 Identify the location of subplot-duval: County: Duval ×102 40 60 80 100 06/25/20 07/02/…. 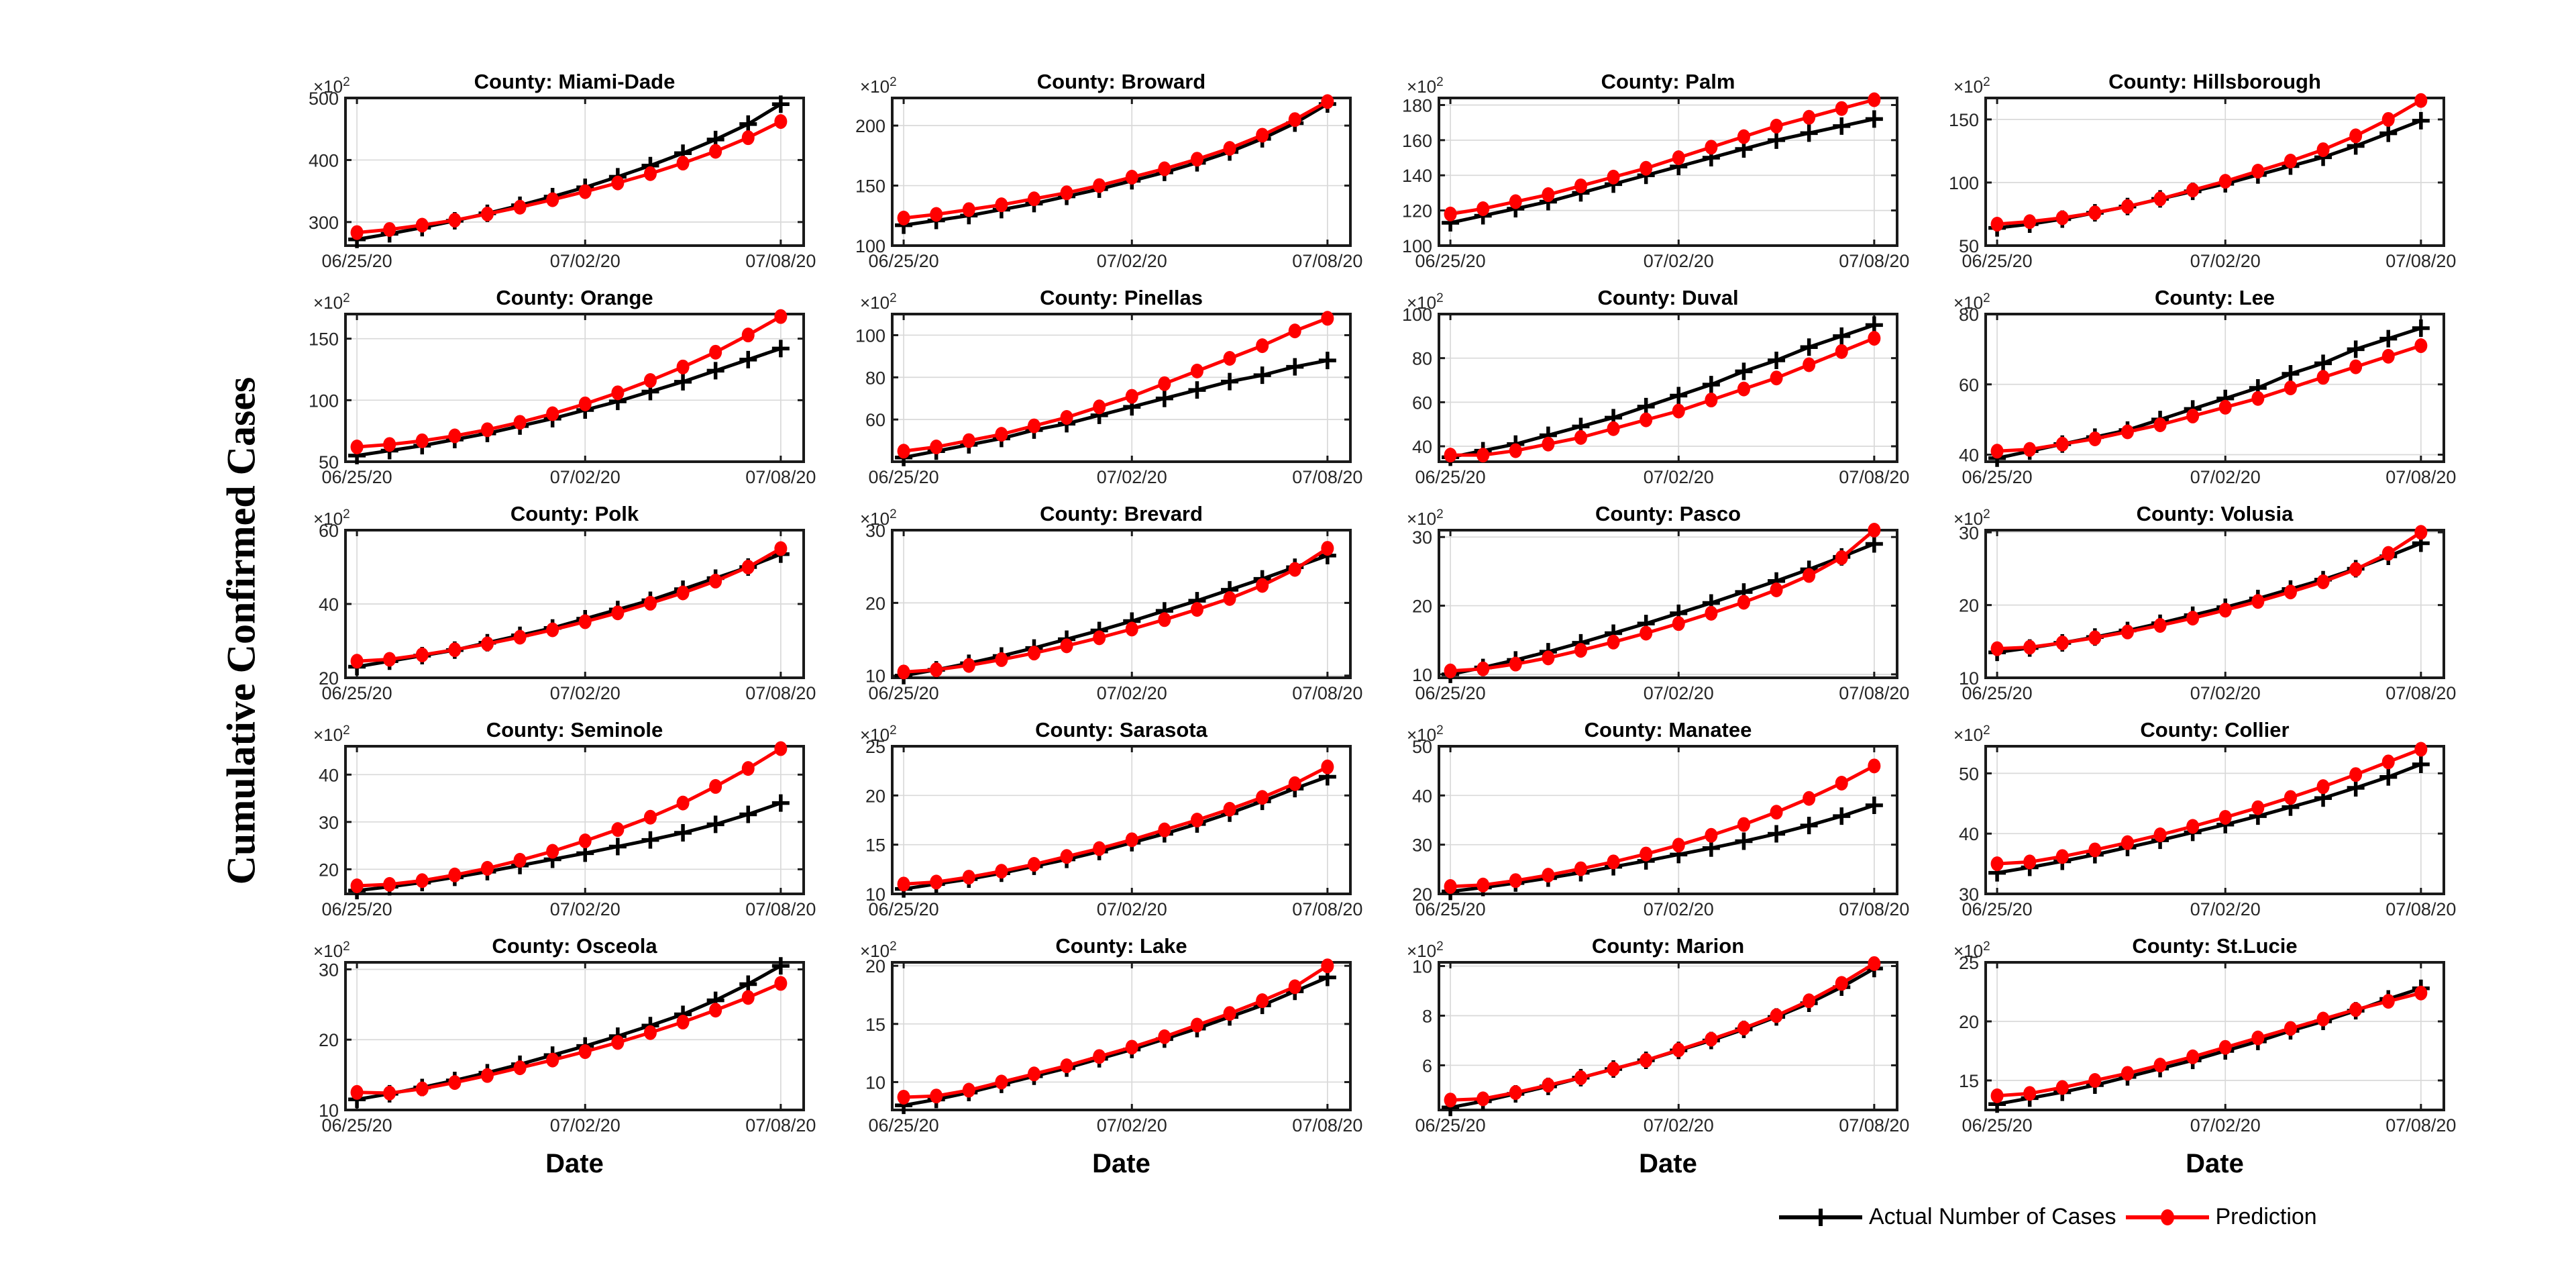
(1643, 389).